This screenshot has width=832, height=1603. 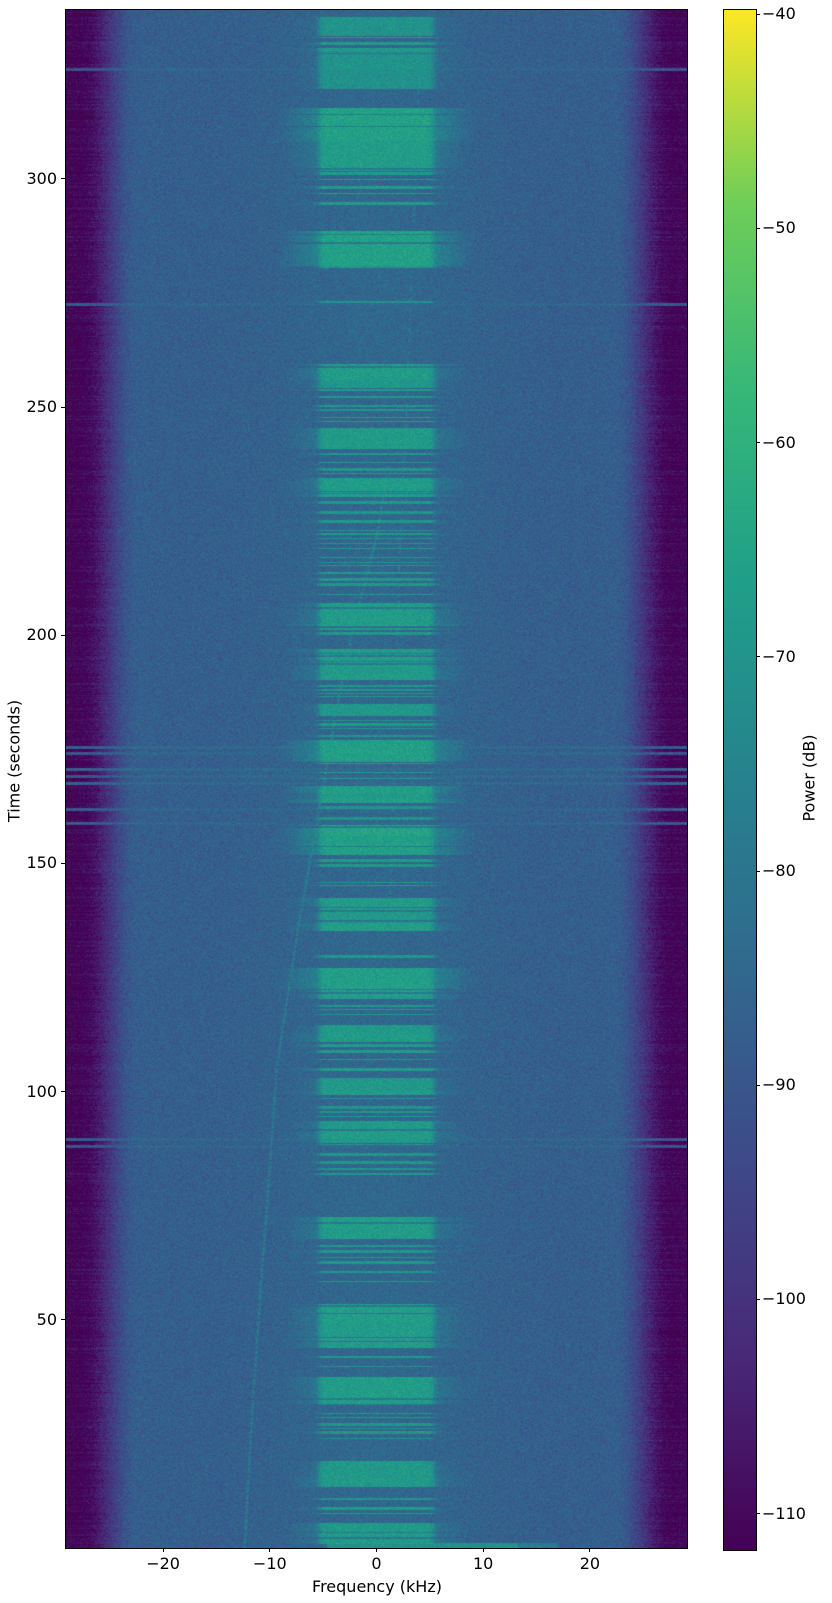 I want to click on colorbar-tick-label: −100, so click(x=784, y=1299).